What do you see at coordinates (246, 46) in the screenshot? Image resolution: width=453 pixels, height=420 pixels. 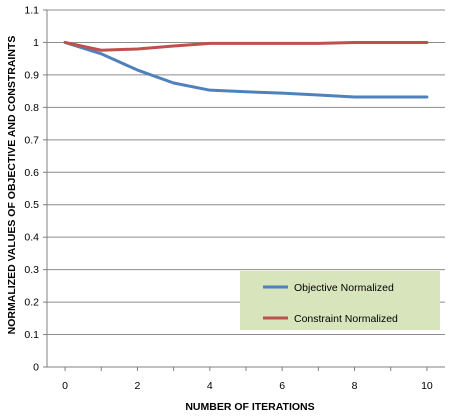 I see `series-line-constraint` at bounding box center [246, 46].